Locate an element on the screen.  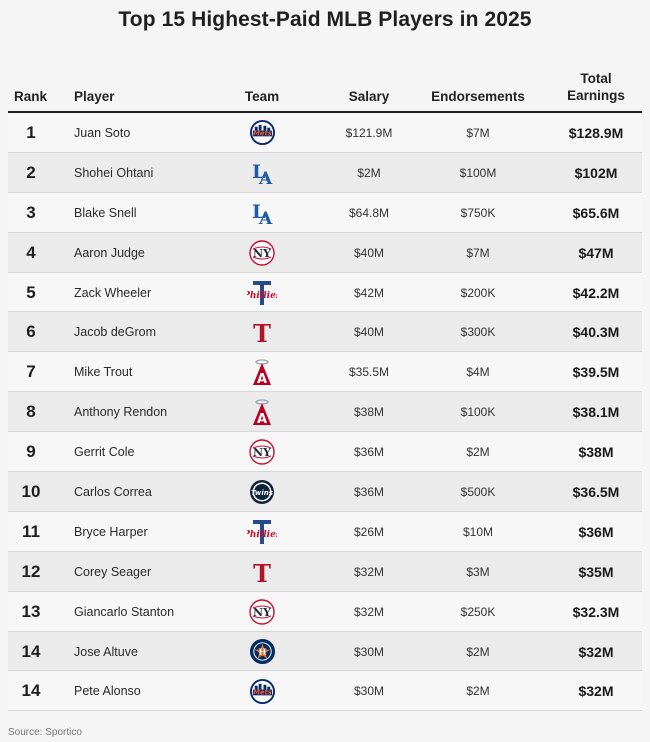
total-earnings-cell: $32.3M is located at coordinates (596, 611).